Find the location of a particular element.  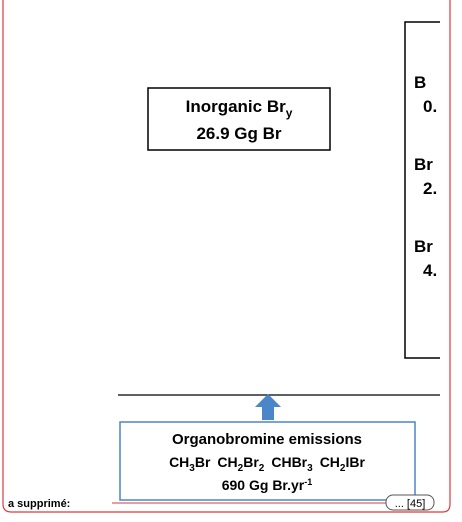

inorganic-name: Inorganic Bry is located at coordinates (239, 108).